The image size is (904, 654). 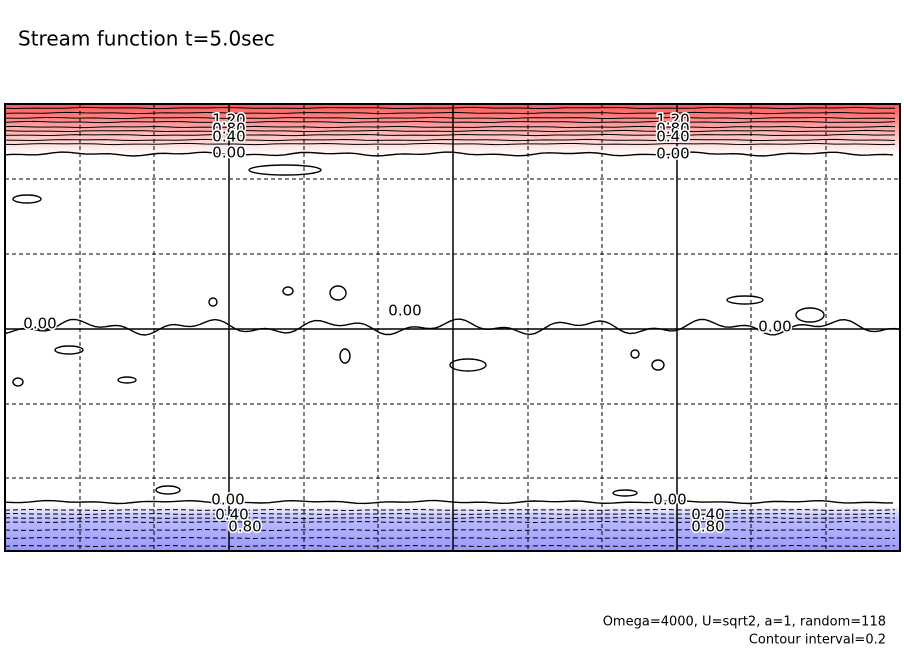 I want to click on annotation: Contour interval=0.2, so click(x=817, y=640).